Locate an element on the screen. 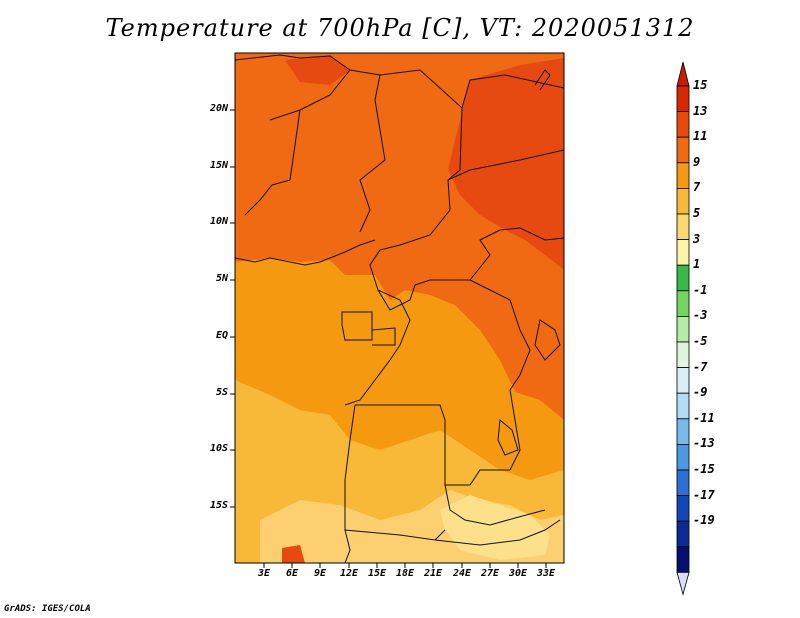  colorbar-label: -9 is located at coordinates (700, 392).